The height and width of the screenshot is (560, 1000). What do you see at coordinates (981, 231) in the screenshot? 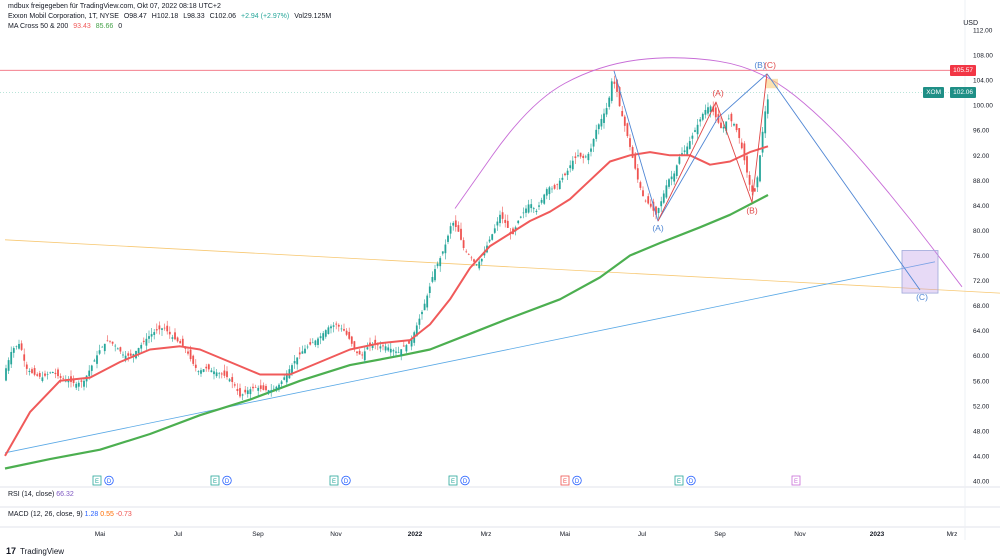
I see `y-tick-label: 80.00` at bounding box center [981, 231].